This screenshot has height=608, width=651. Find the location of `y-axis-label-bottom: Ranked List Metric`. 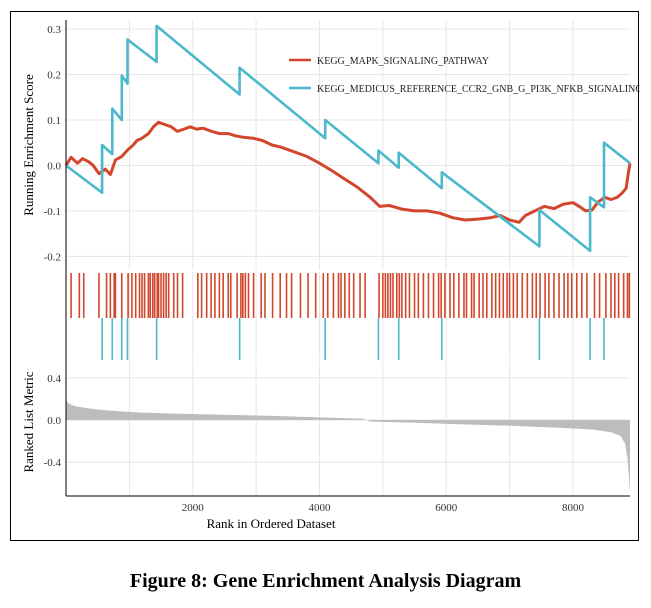

y-axis-label-bottom: Ranked List Metric is located at coordinates (28, 421).